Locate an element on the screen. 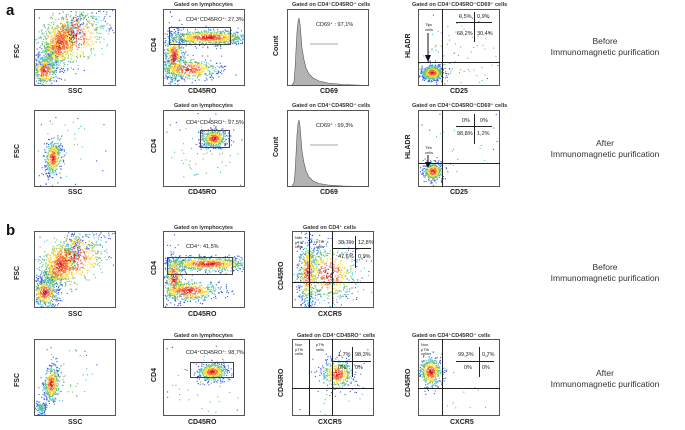  quadrant-lr: 30,4% is located at coordinates (485, 34).